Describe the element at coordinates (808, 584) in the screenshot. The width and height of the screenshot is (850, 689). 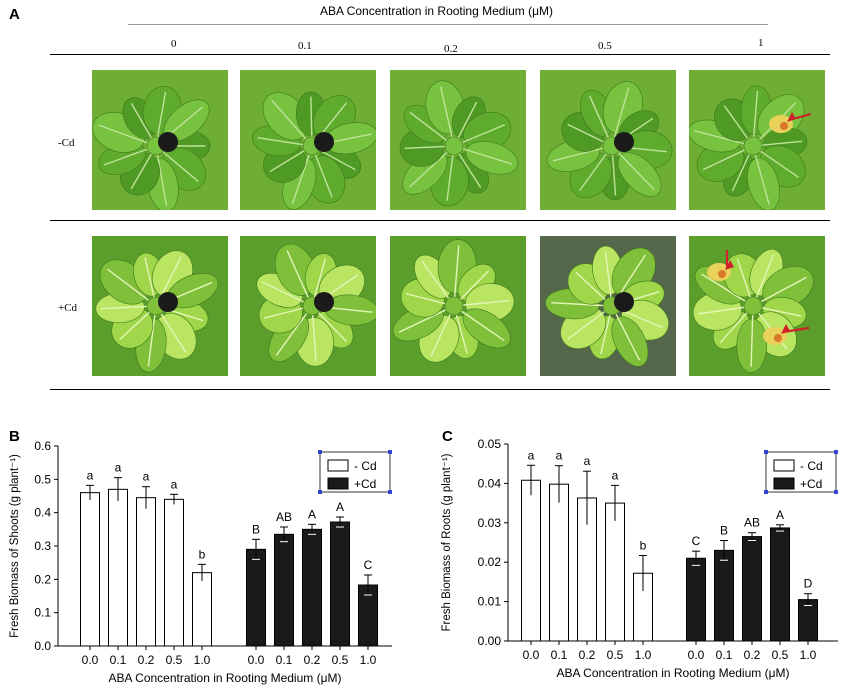
I see `significance-letter: D` at that location.